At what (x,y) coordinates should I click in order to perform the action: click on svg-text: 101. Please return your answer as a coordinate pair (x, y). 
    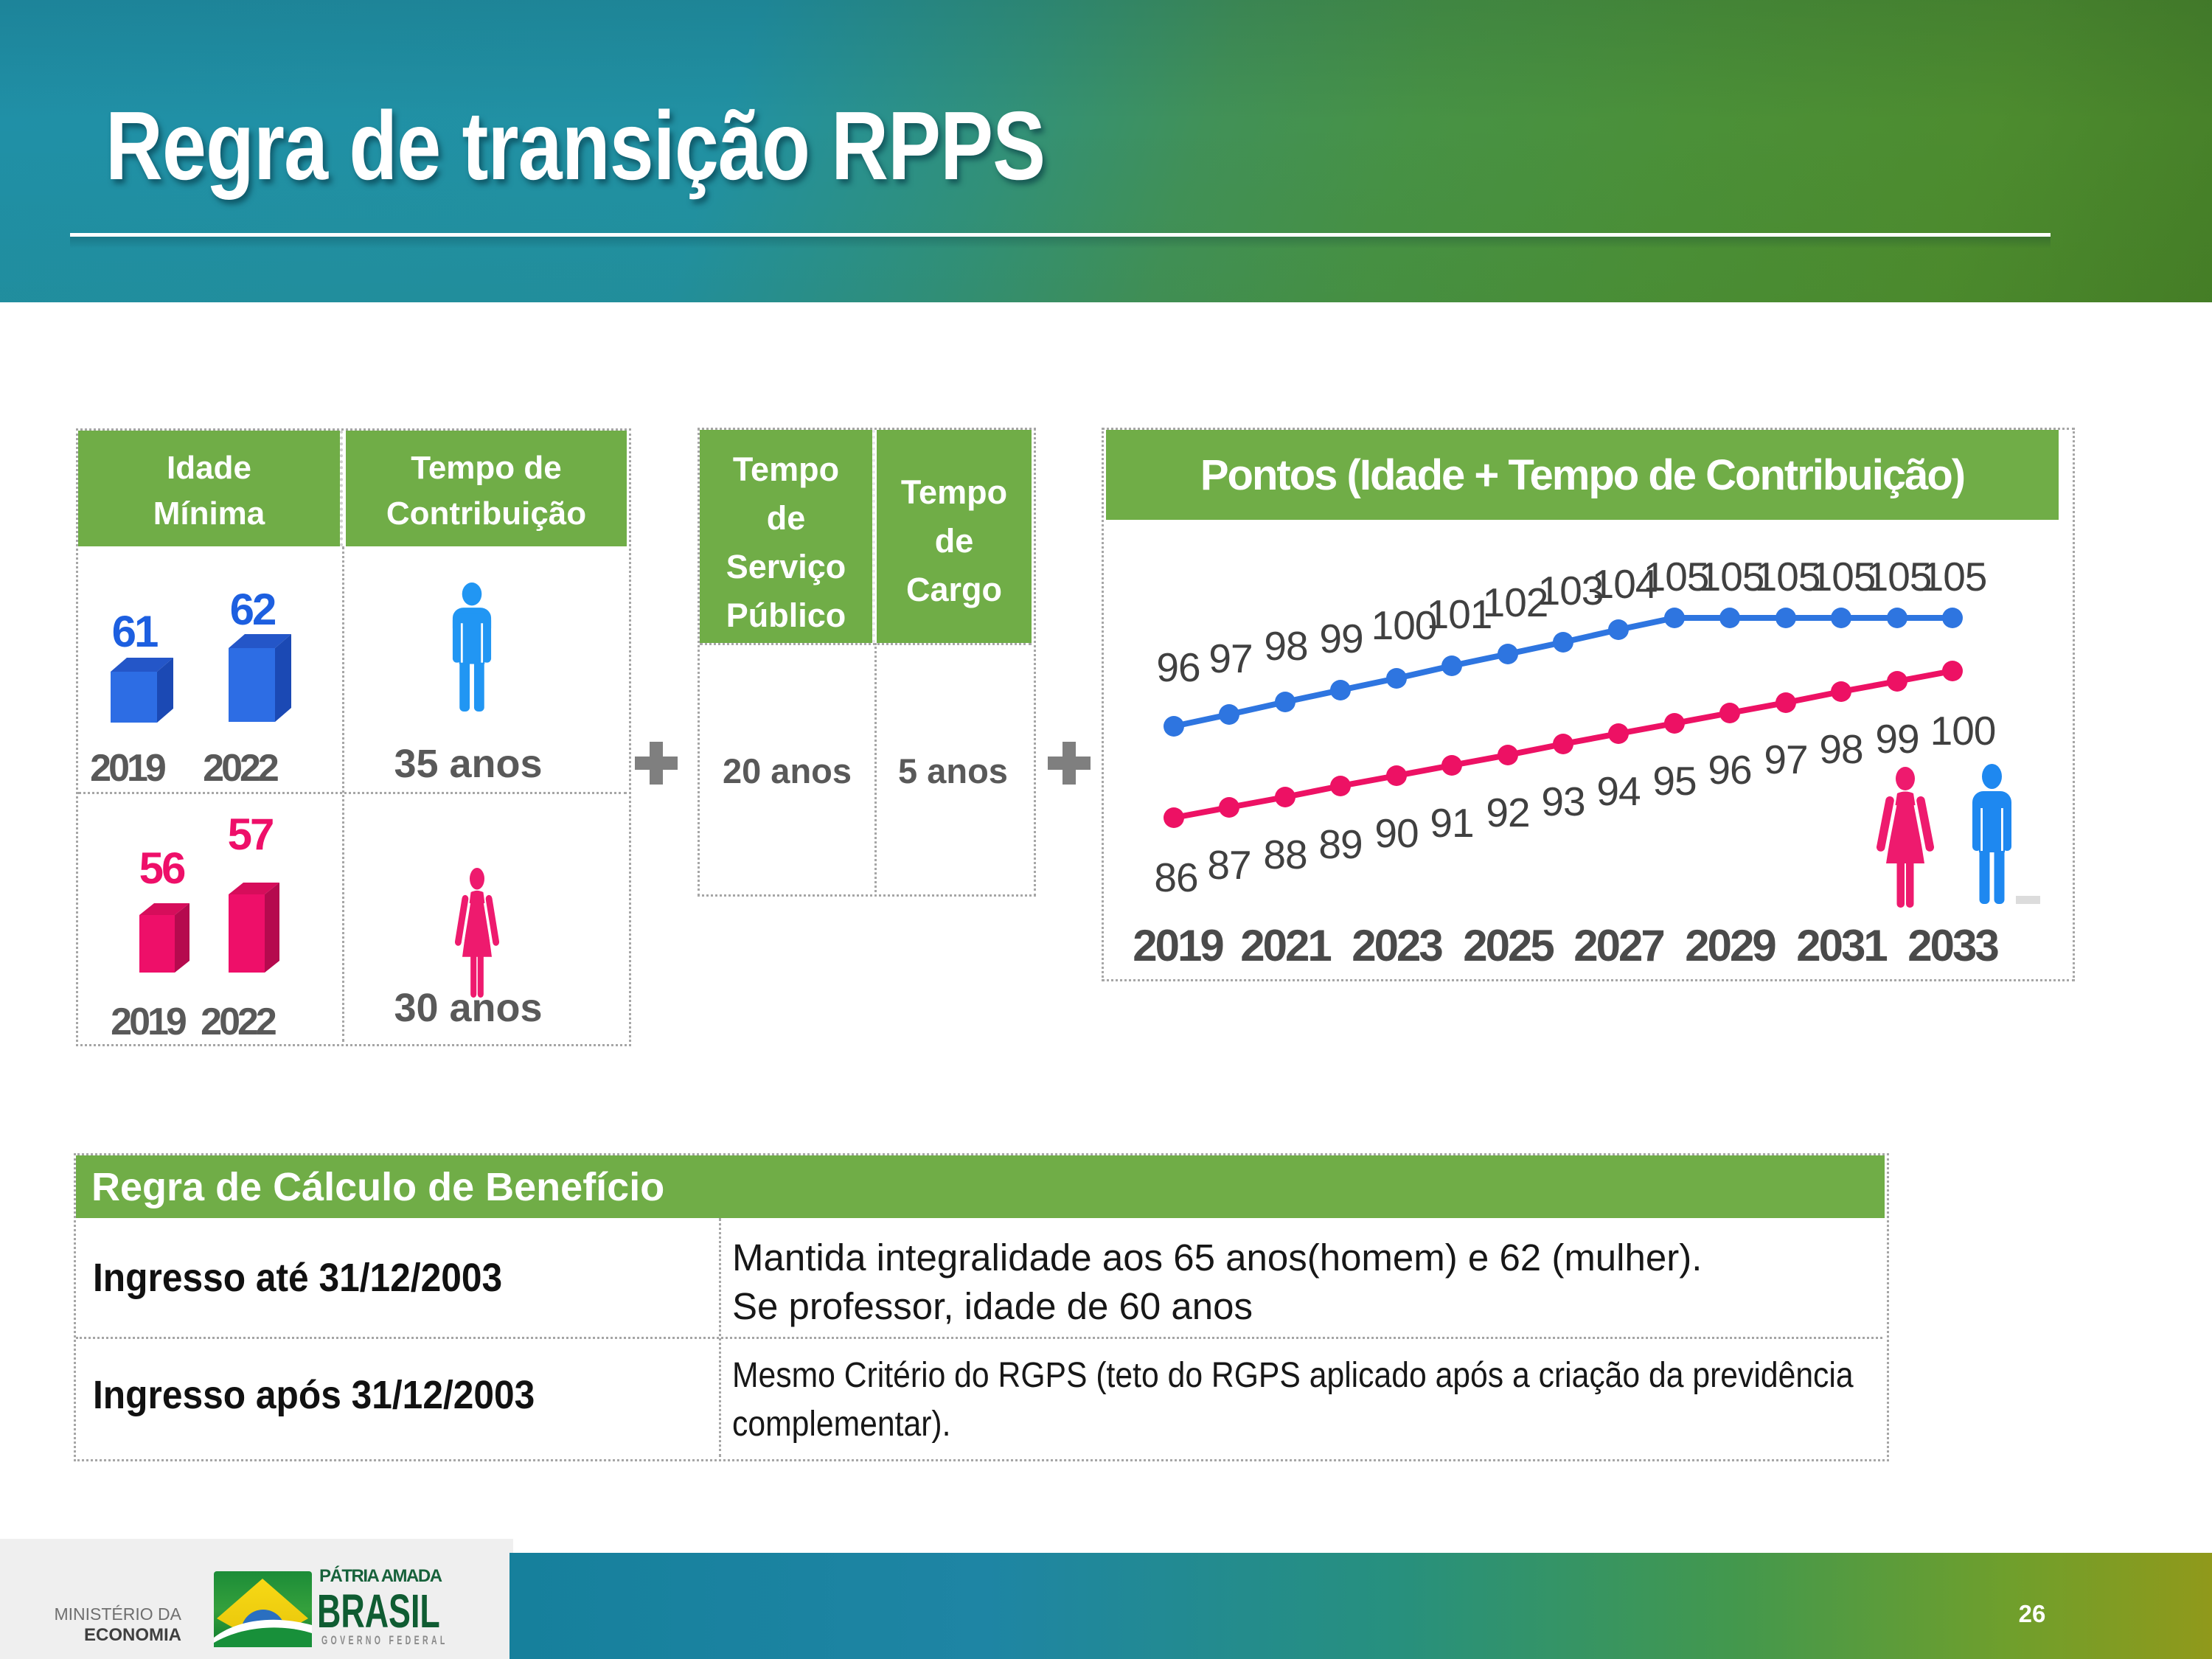
    Looking at the image, I should click on (1459, 614).